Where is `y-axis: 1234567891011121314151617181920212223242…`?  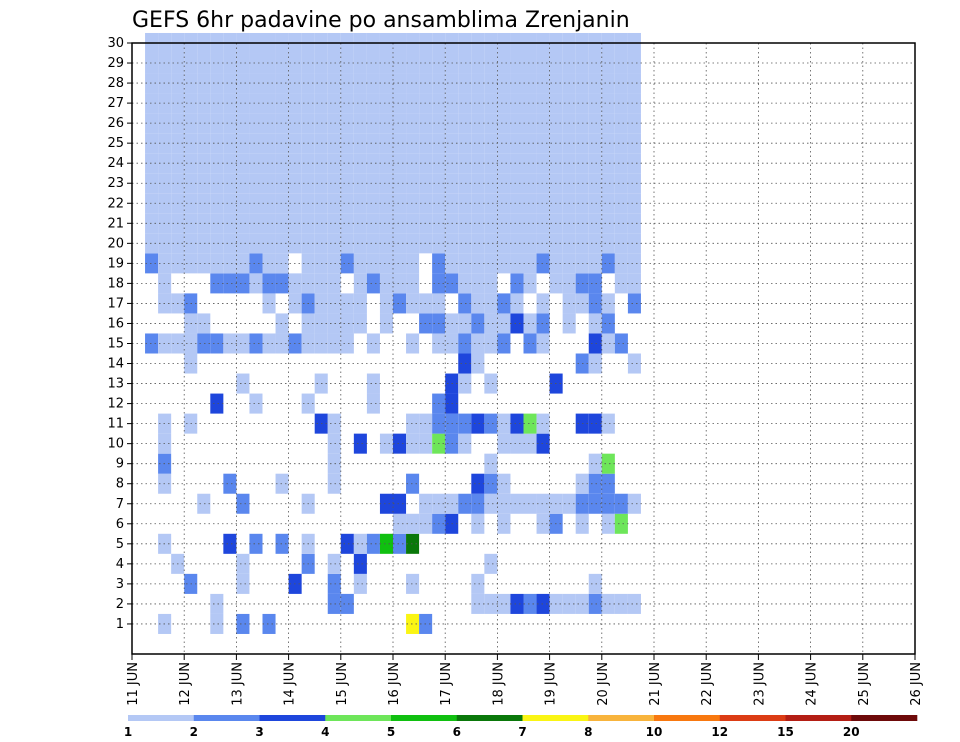
y-axis: 1234567891011121314151617181920212223242… is located at coordinates (119, 334).